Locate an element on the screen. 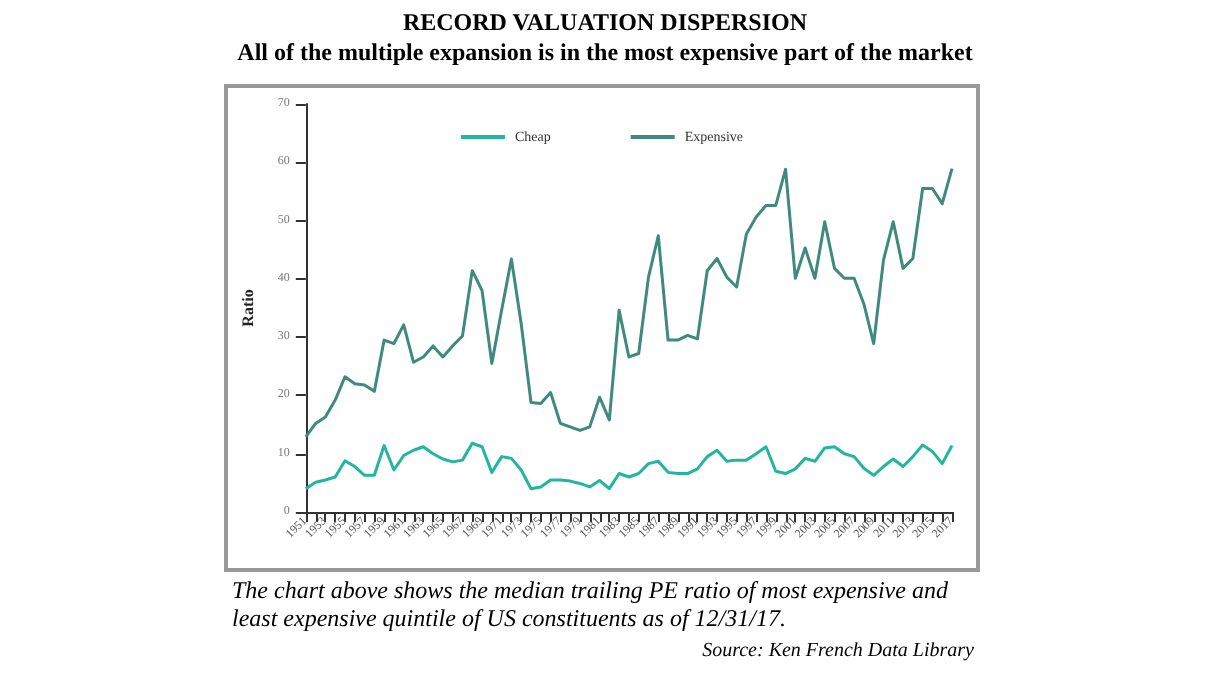 This screenshot has width=1210, height=682. text: The chart above shows the median trailing PE ratio of most expensive and least expensive quintile of US constituents as of 12/31/17. is located at coordinates (591, 604).